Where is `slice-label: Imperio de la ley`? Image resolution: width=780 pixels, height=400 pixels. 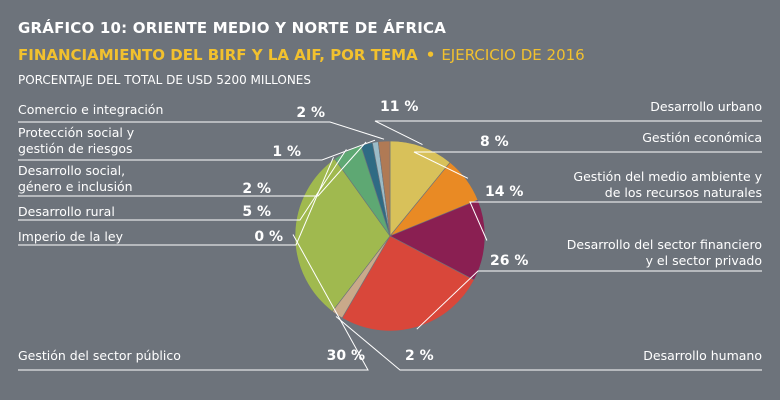
slice-label: Imperio de la ley is located at coordinates (71, 236).